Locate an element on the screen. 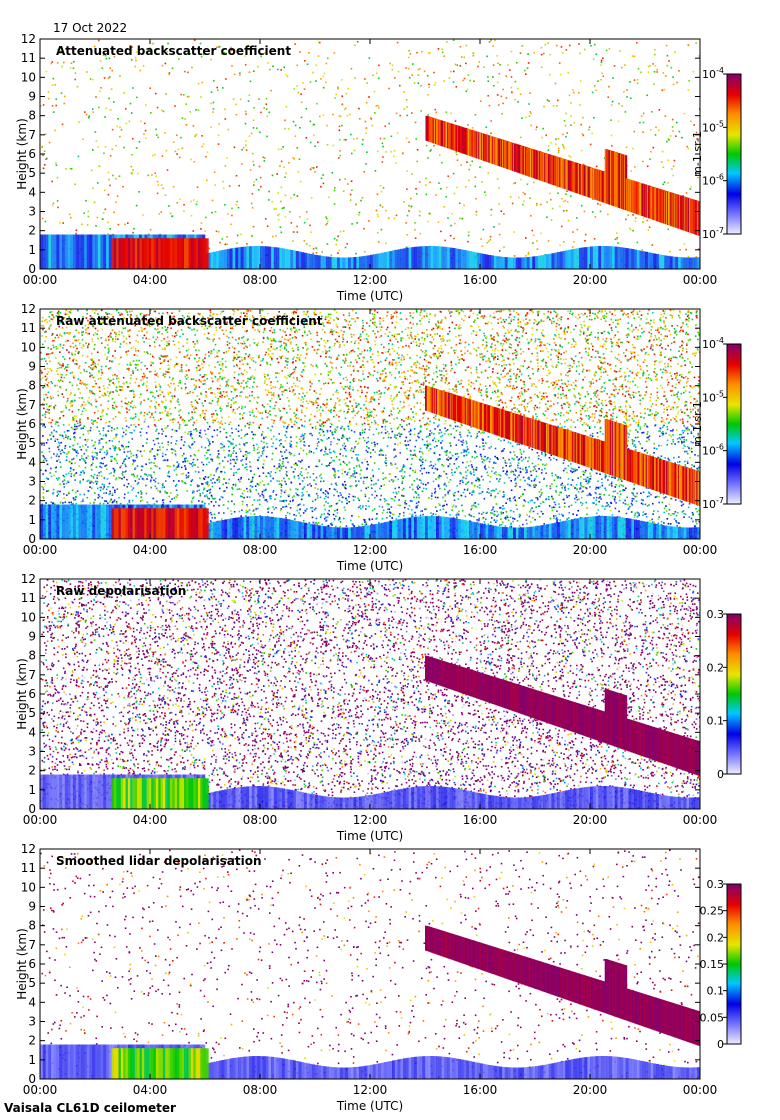 The image size is (780, 1120). panel-title: Attenuated backscatter coefficient is located at coordinates (173, 51).